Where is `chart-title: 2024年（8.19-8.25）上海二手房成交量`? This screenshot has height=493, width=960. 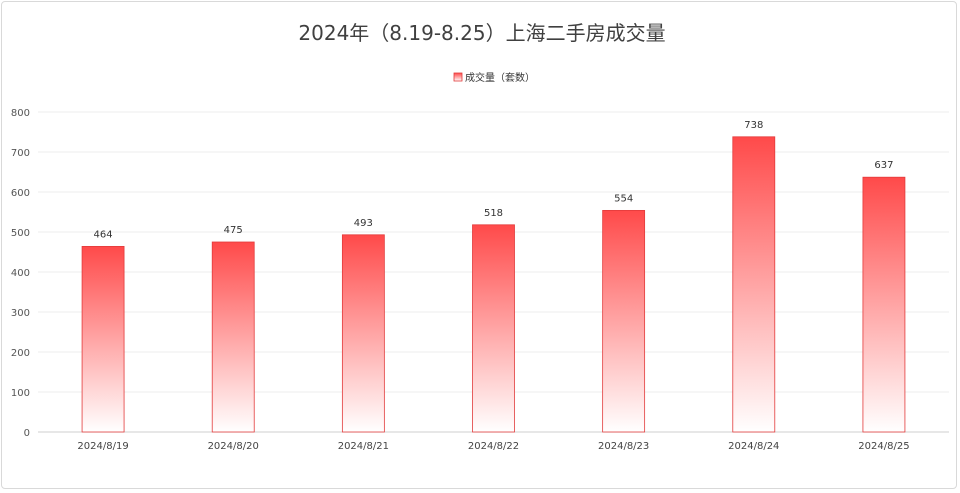
chart-title: 2024年（8.19-8.25）上海二手房成交量 is located at coordinates (481, 33).